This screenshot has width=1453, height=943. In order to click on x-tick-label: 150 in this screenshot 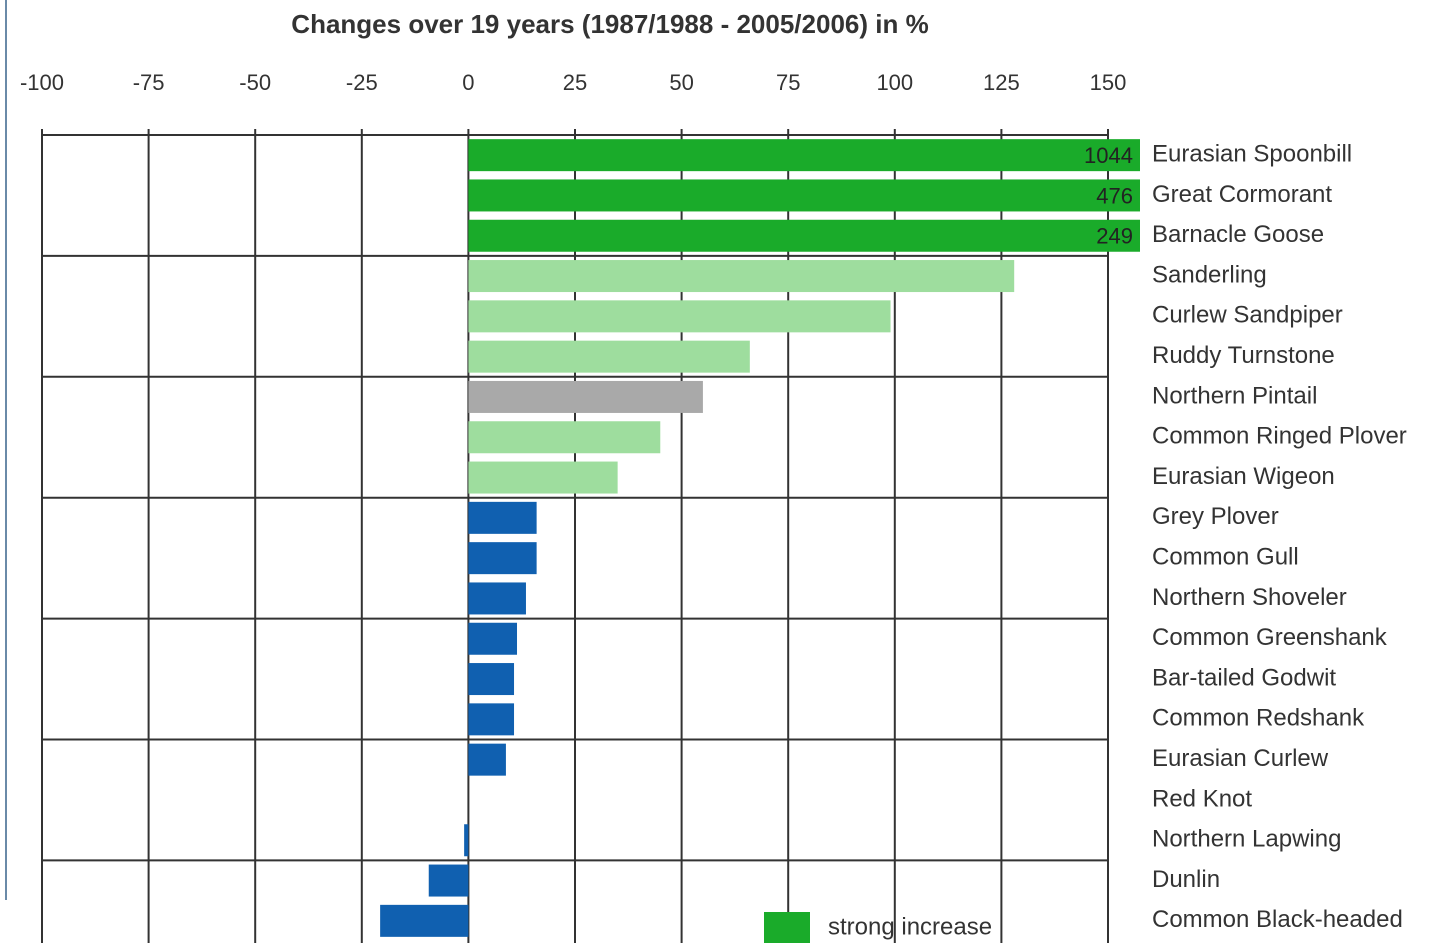, I will do `click(1108, 82)`.